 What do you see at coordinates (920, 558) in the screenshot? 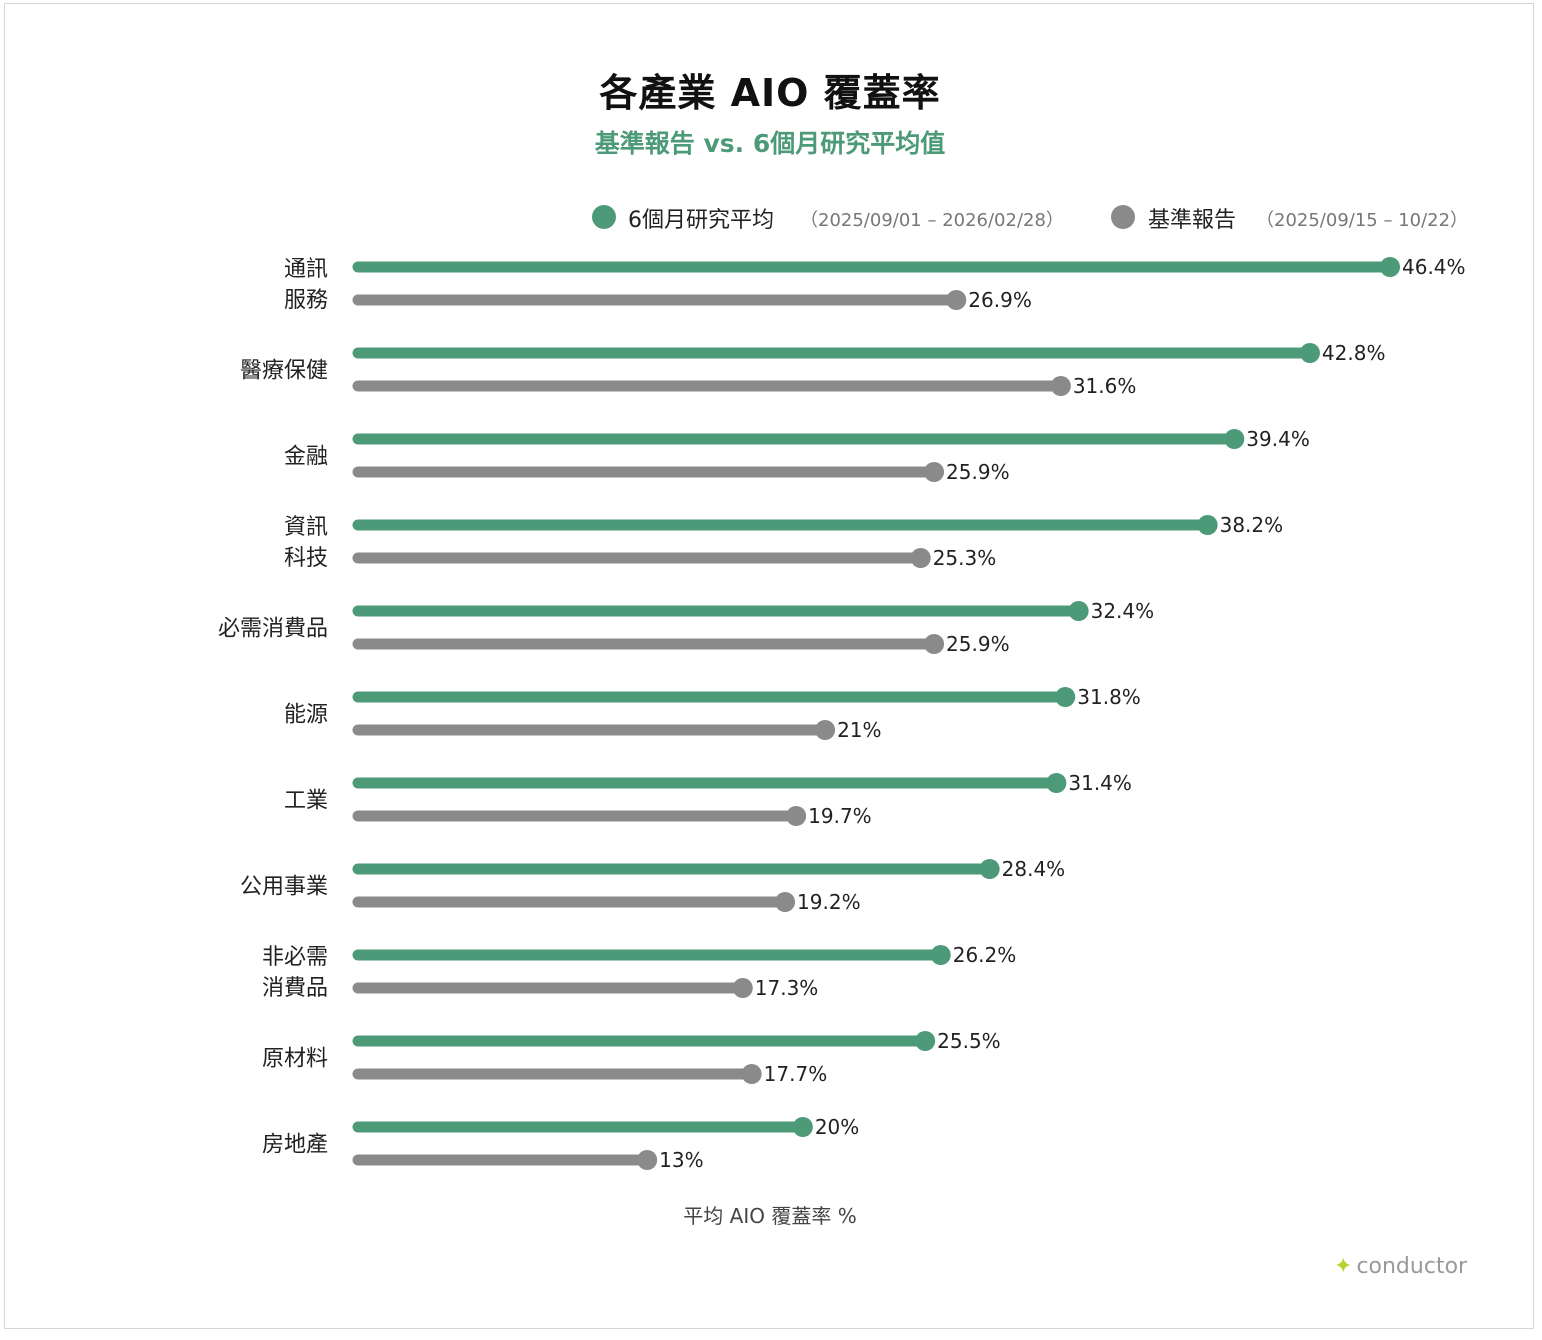
I see `dot-baseline-cat-it` at bounding box center [920, 558].